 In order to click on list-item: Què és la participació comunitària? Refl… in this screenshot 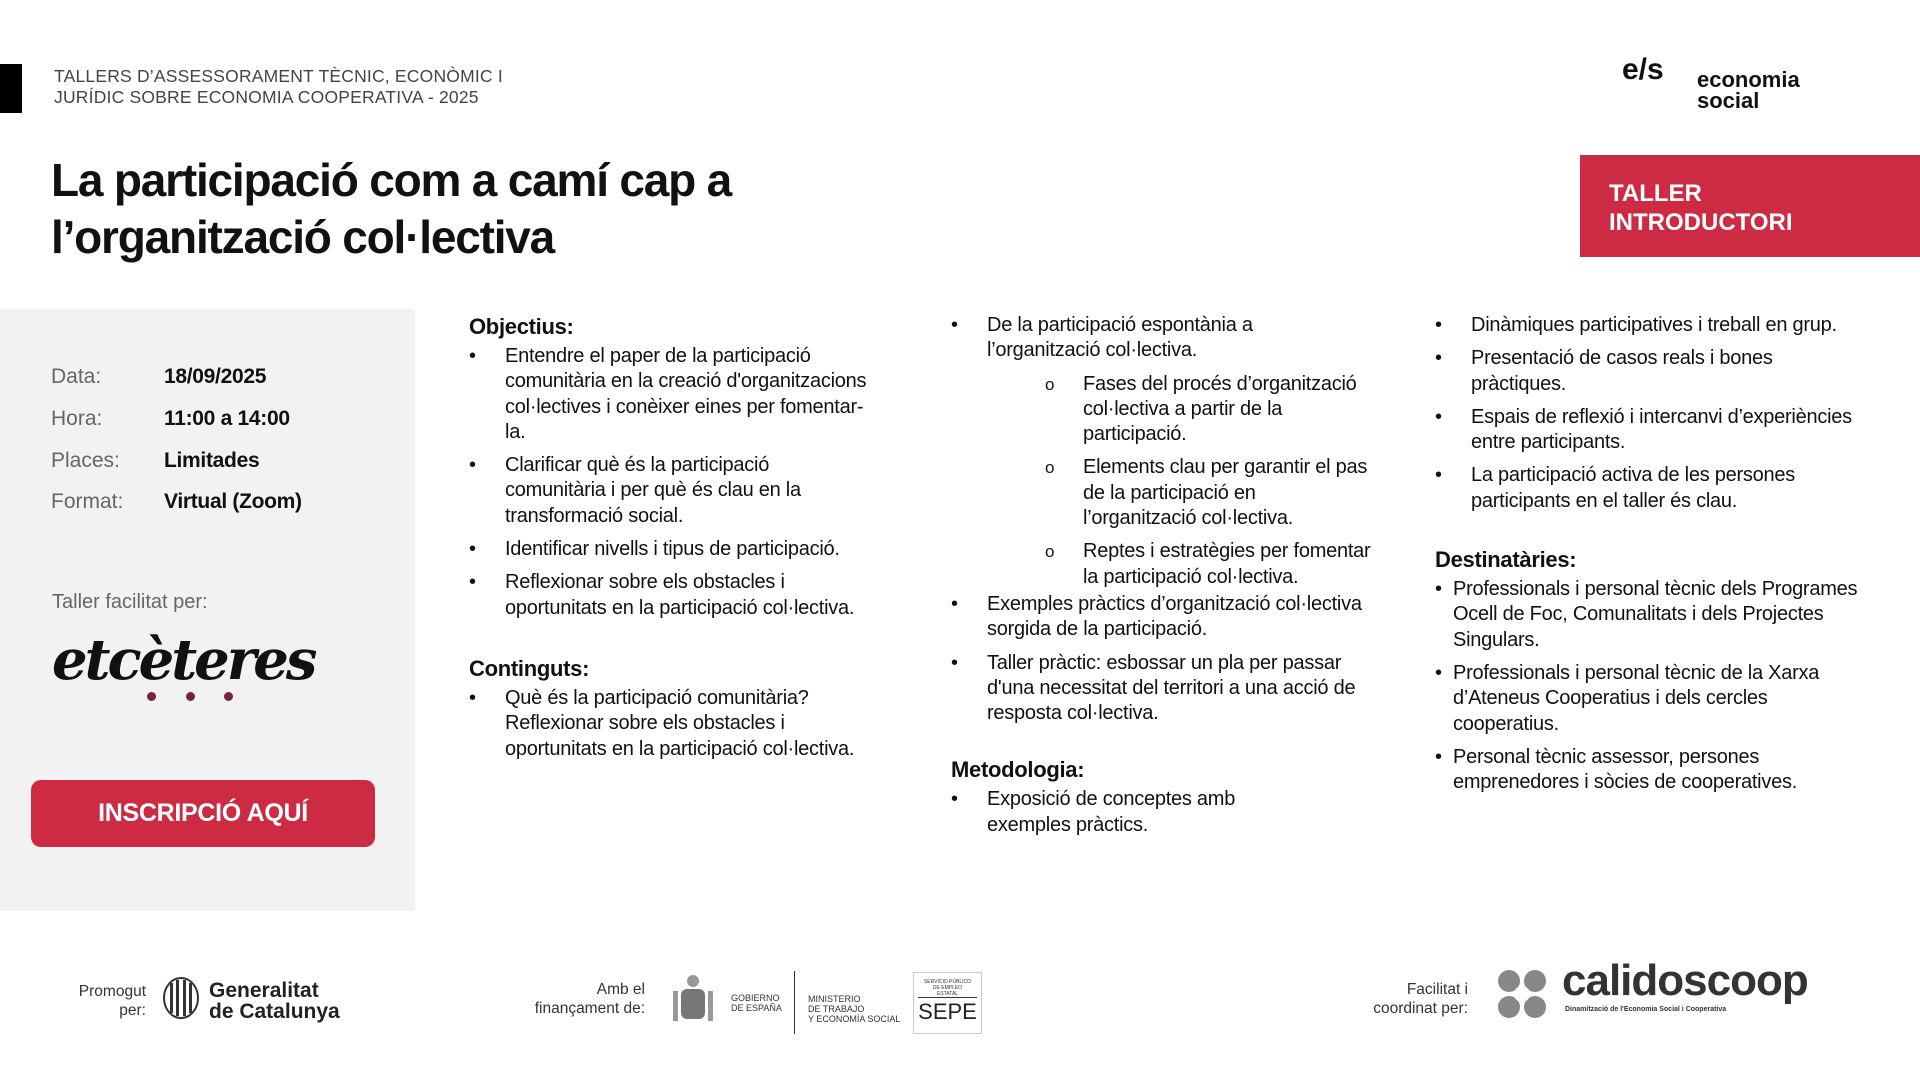, I will do `click(669, 724)`.